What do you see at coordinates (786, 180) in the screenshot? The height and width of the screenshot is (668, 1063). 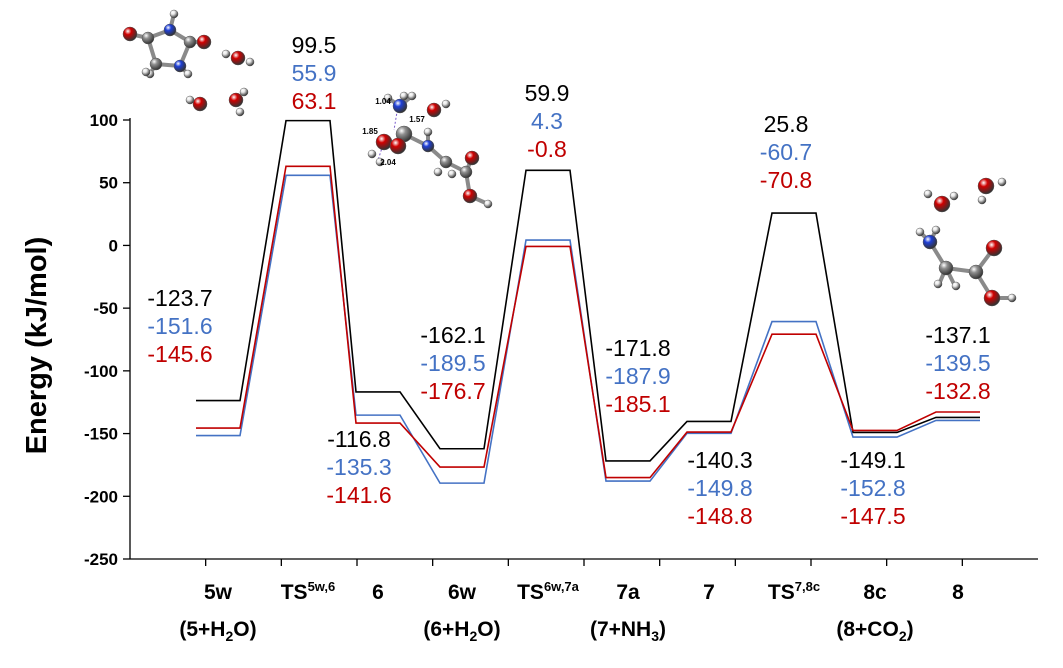 I see `data-label: -70.8` at bounding box center [786, 180].